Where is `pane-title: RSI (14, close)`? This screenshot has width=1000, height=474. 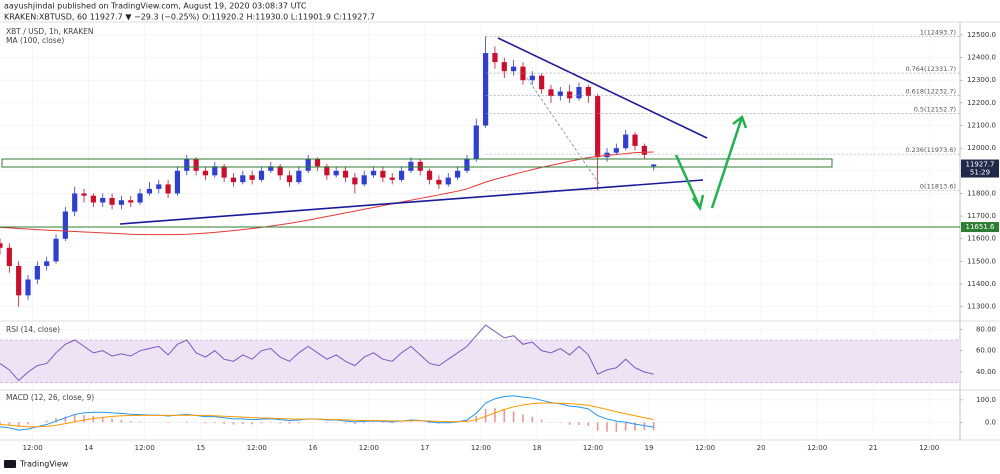
pane-title: RSI (14, close) is located at coordinates (33, 329).